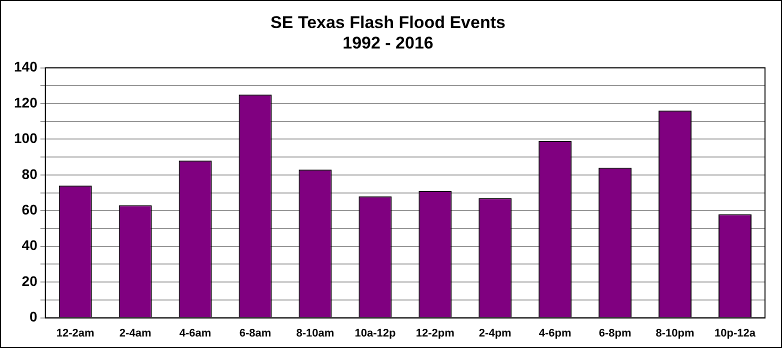 This screenshot has width=782, height=348. I want to click on y-tick-label: 120, so click(26, 102).